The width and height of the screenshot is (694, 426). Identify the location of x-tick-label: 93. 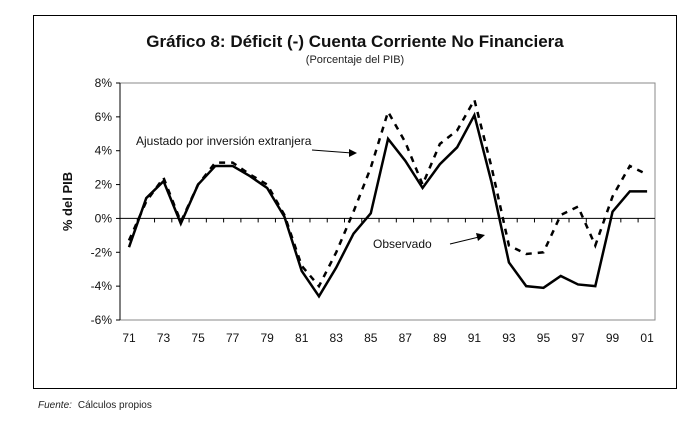
(509, 338).